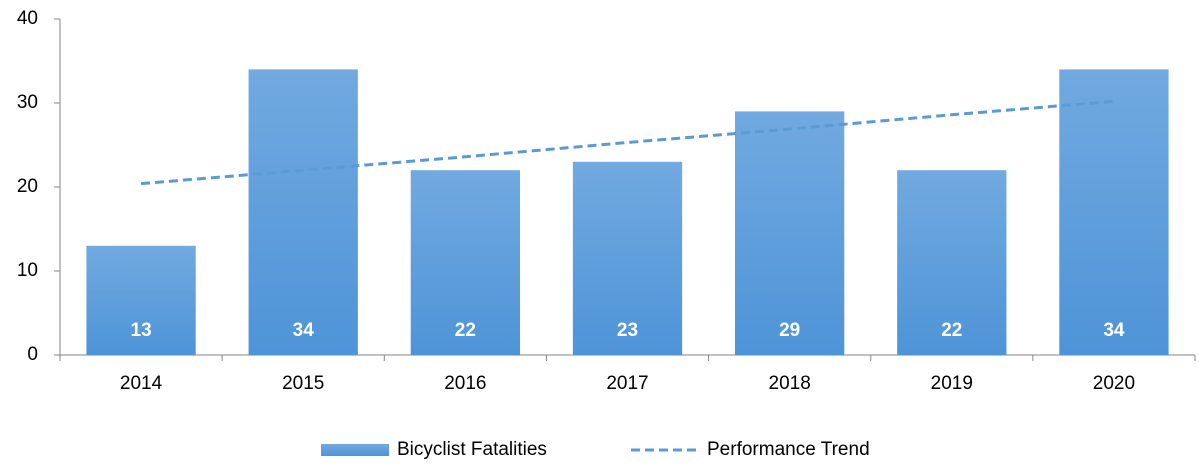  Describe the element at coordinates (27, 186) in the screenshot. I see `y-tick-label: 20` at that location.